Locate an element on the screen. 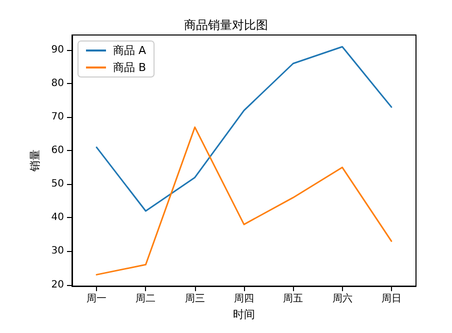  y-axis-title: 销量 is located at coordinates (35, 161).